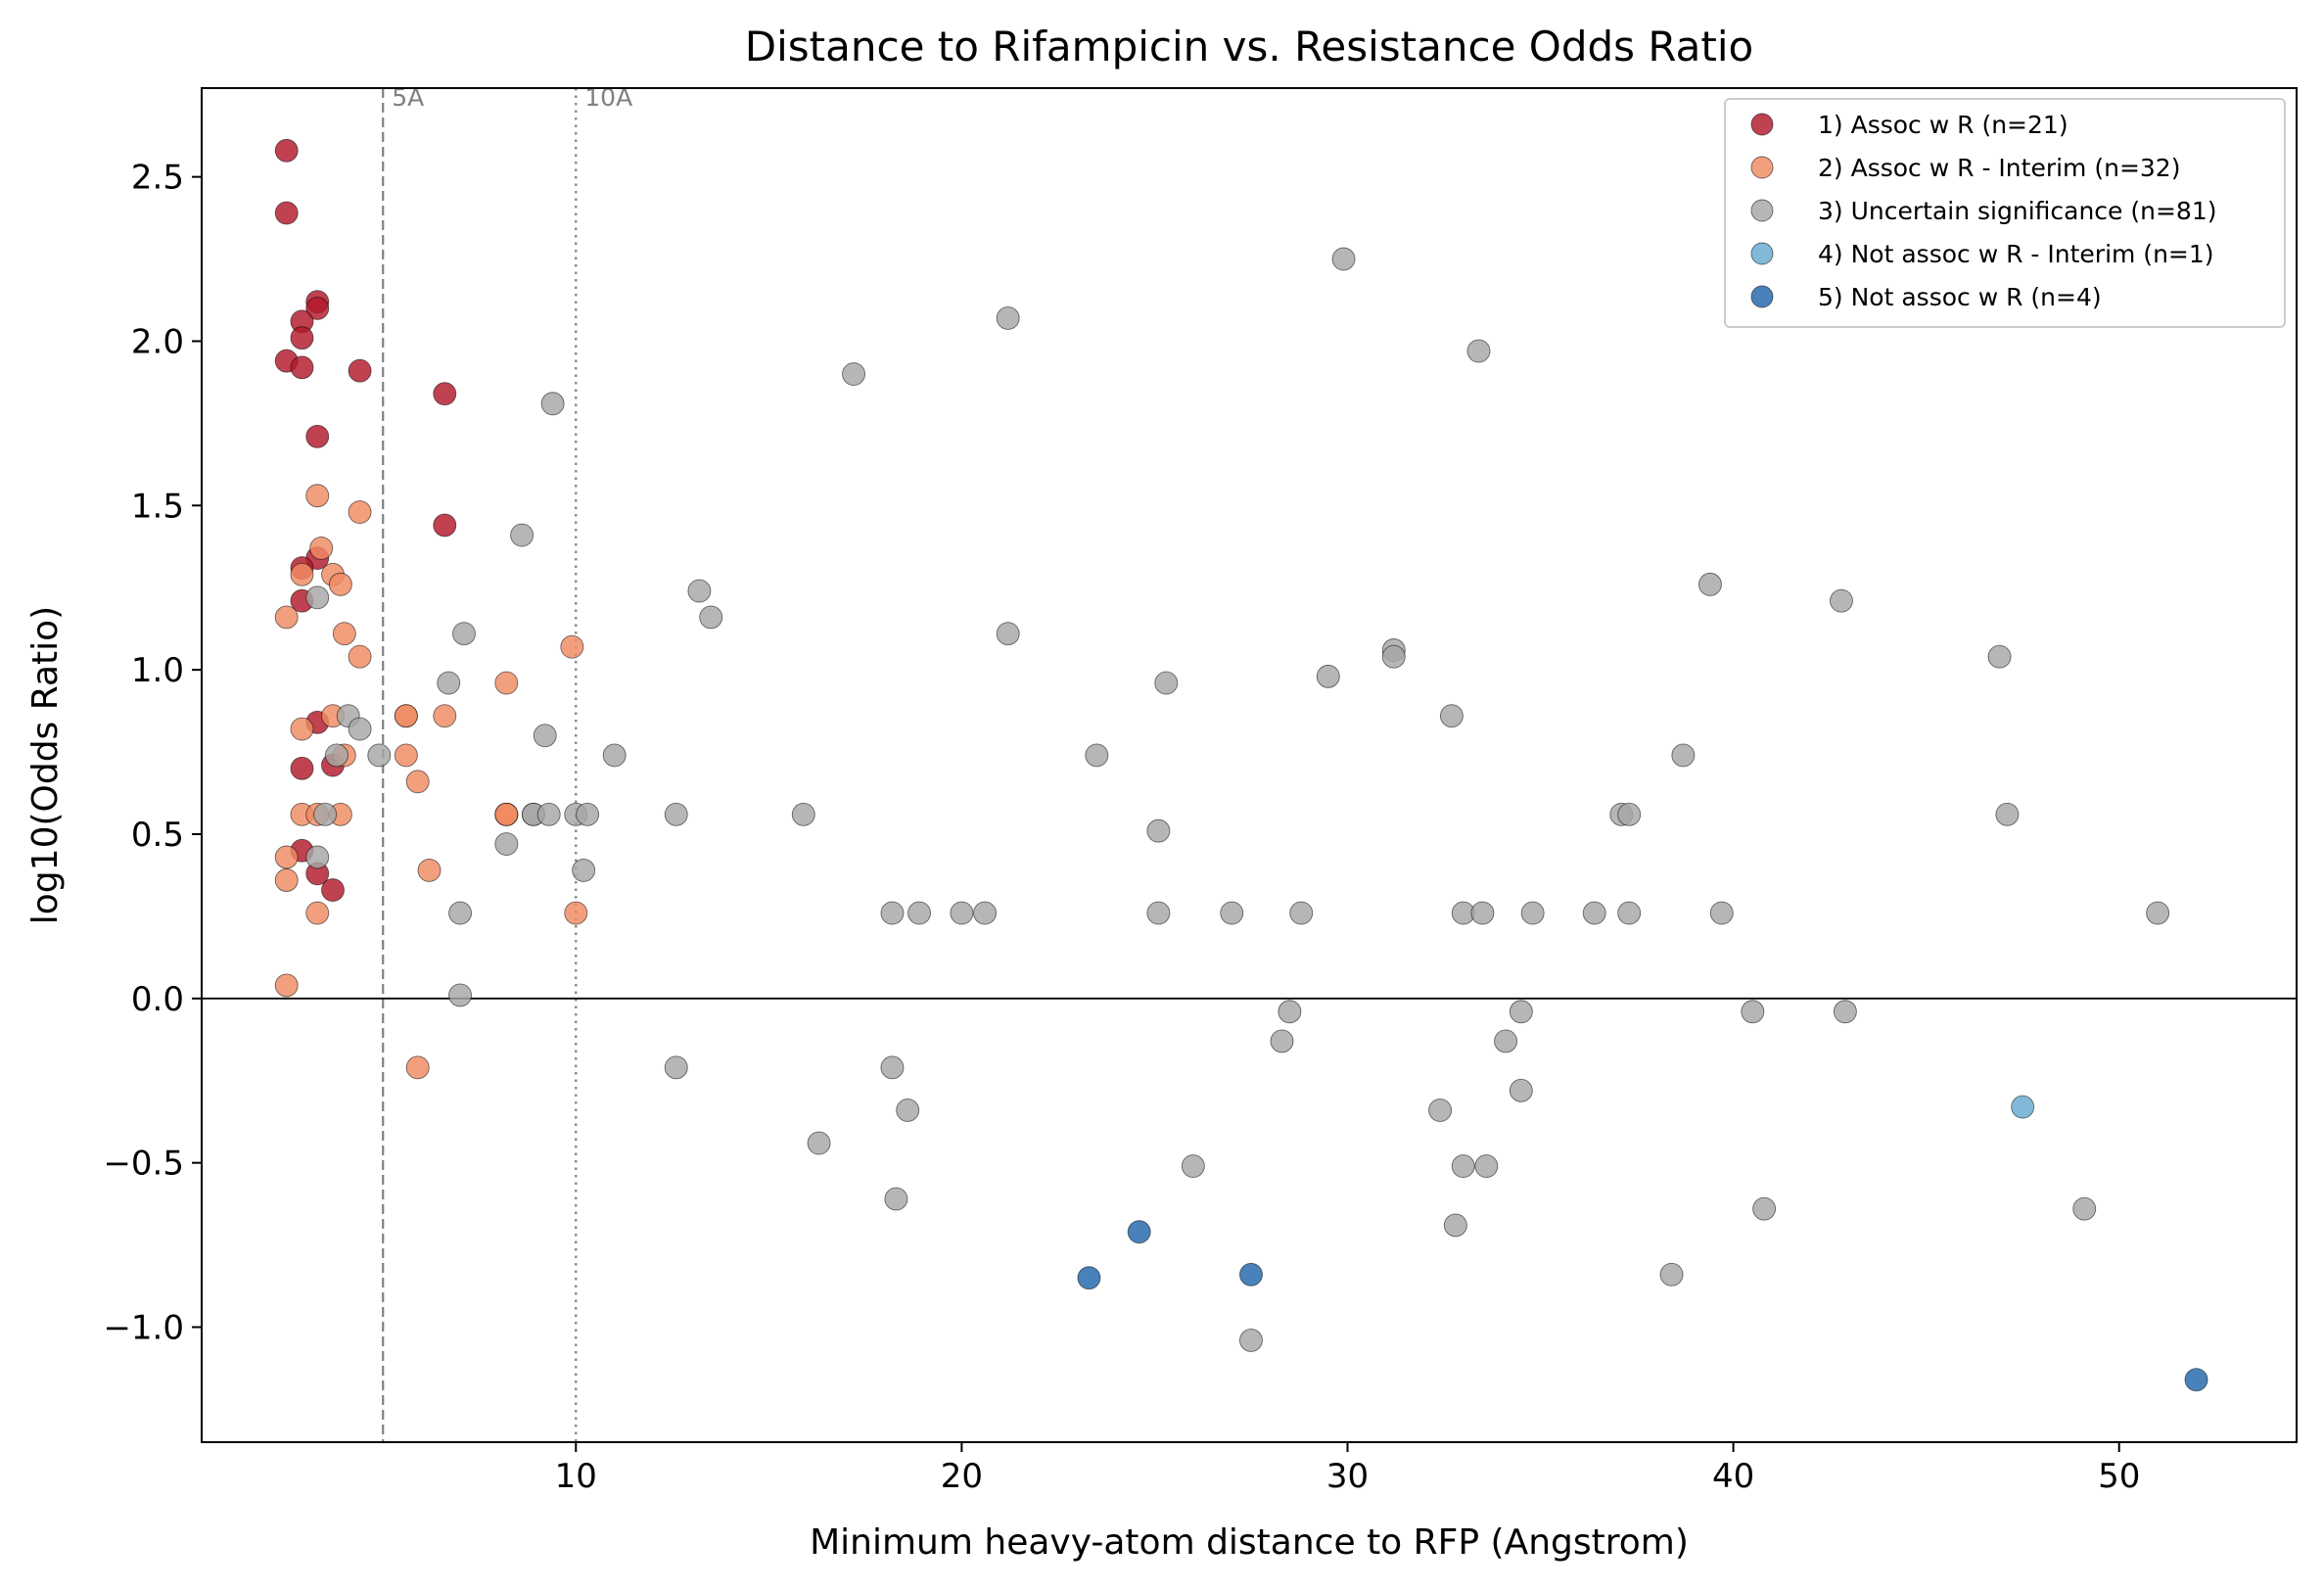 The height and width of the screenshot is (1591, 2324). What do you see at coordinates (157, 341) in the screenshot?
I see `y-tick-label-6: 2.0` at bounding box center [157, 341].